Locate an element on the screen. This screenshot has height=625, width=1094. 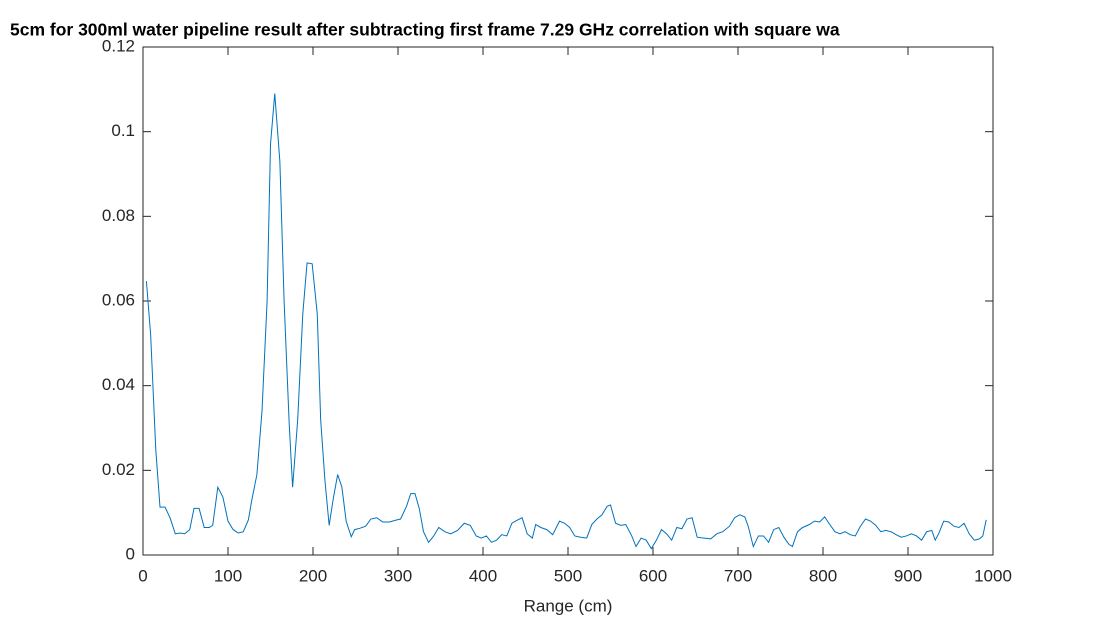
y-tick-label: 0.06 is located at coordinates (118, 299).